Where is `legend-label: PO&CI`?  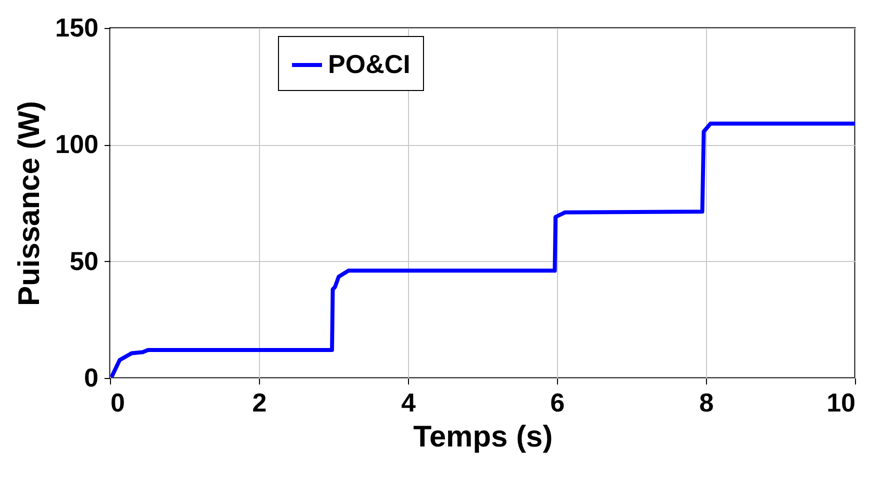 legend-label: PO&CI is located at coordinates (369, 64).